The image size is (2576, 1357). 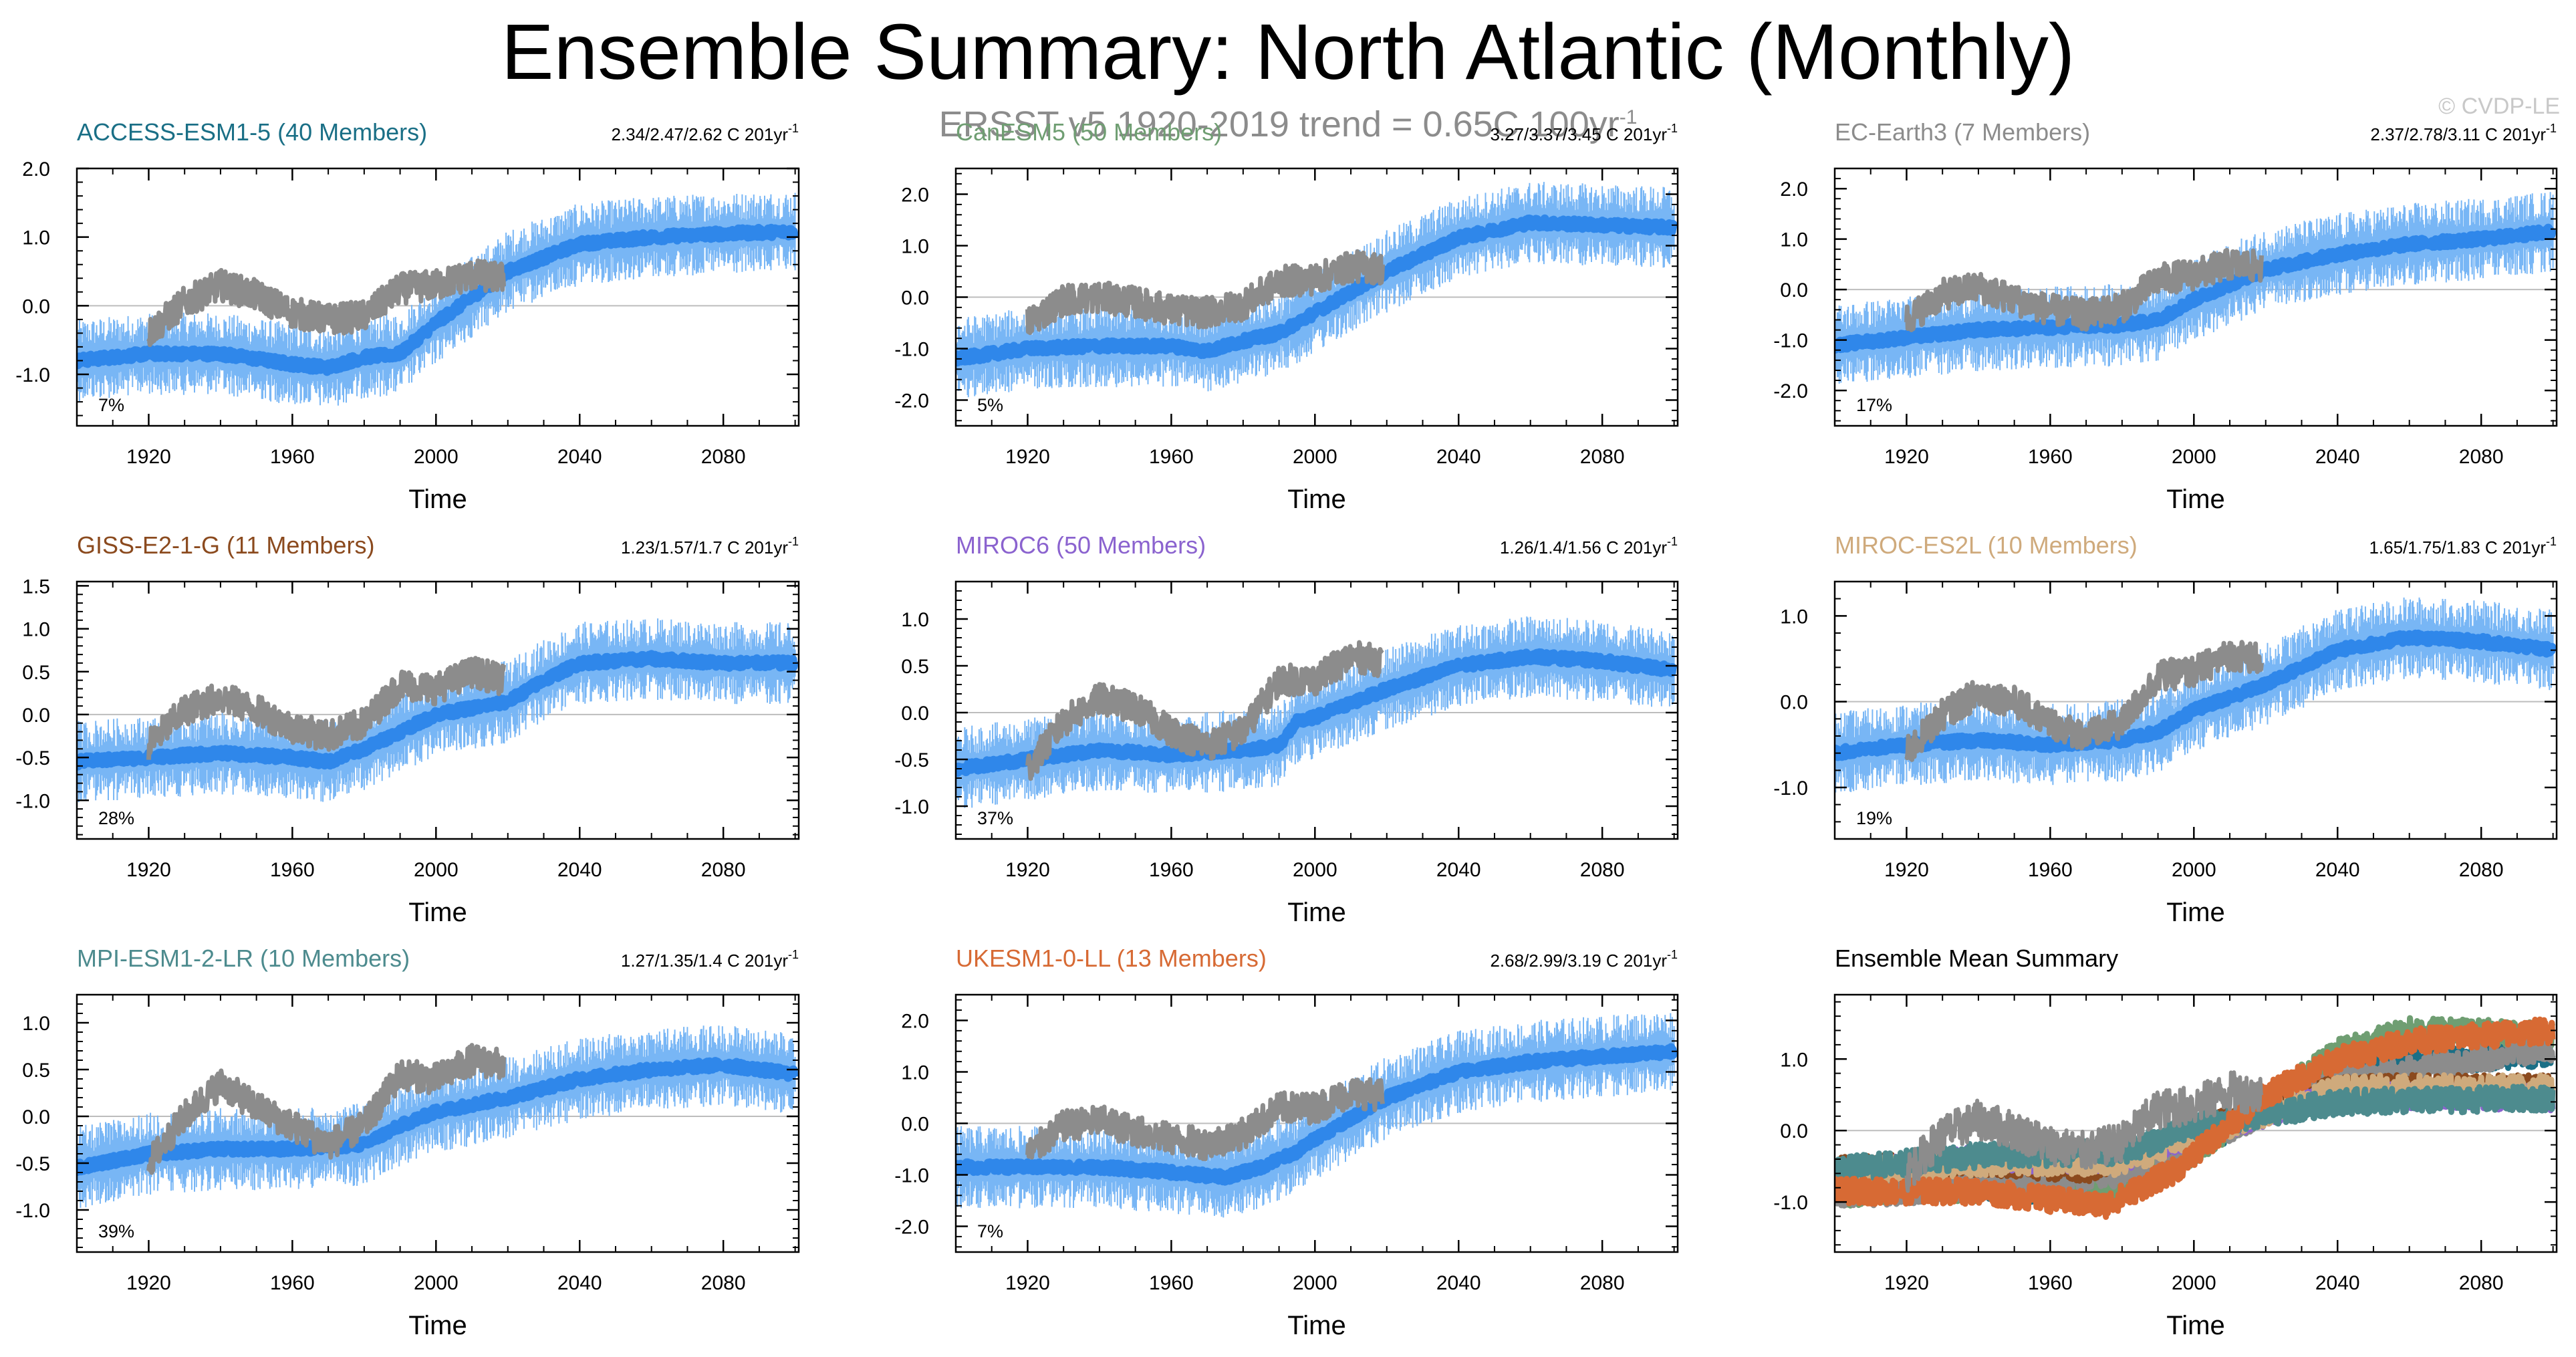 What do you see at coordinates (990, 1231) in the screenshot?
I see `percent-label: 7%` at bounding box center [990, 1231].